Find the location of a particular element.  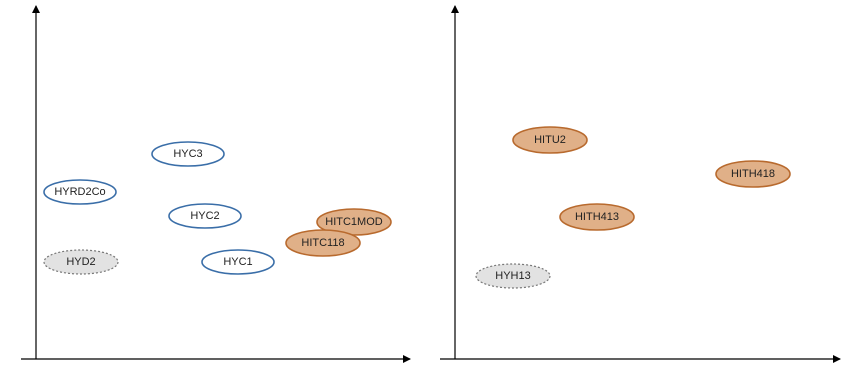

node-hith418: HITH418 is located at coordinates (753, 174).